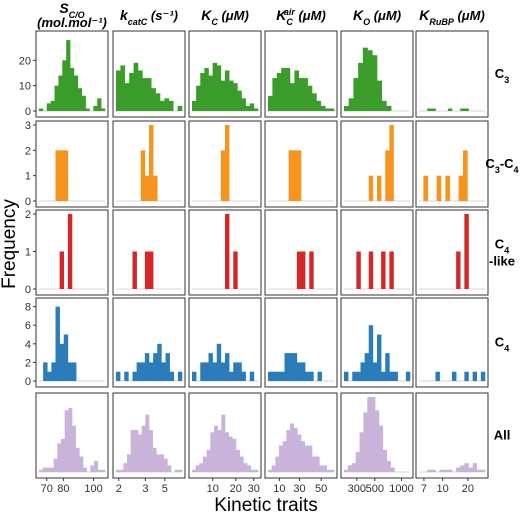  I want to click on x-tick-label: 10, so click(213, 489).